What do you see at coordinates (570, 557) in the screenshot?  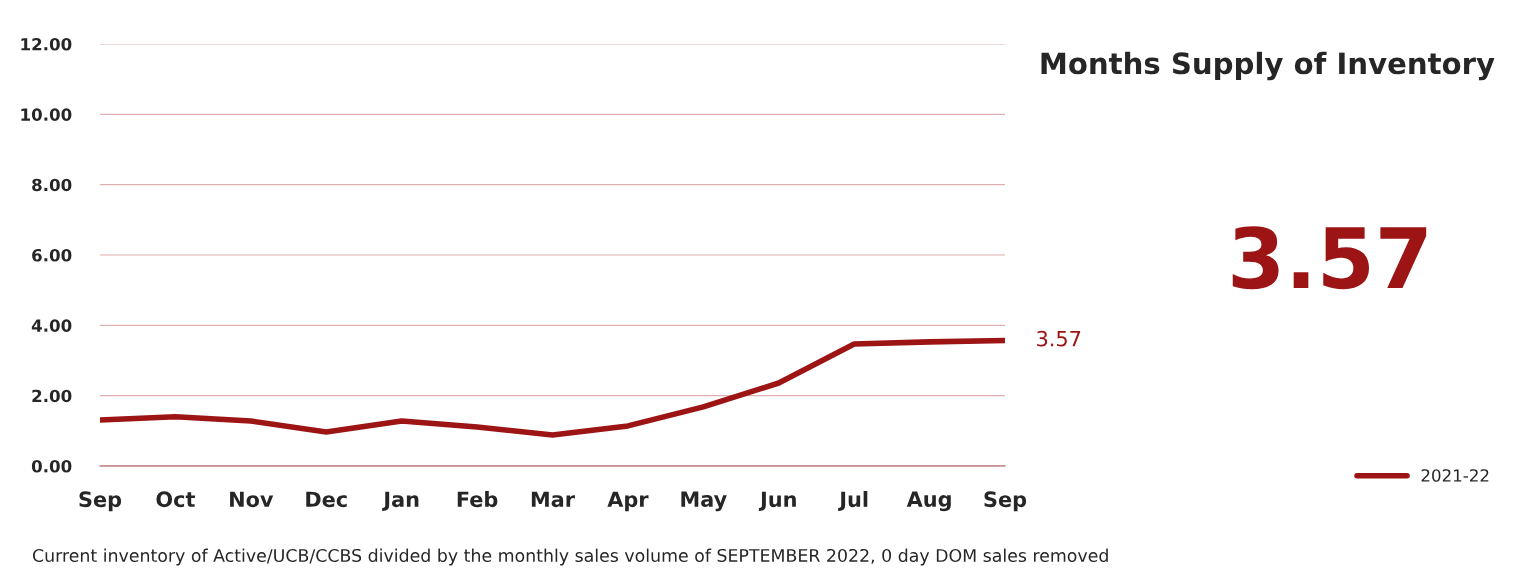 I see `text: Current inventory of Active/UCB/CCBS divided by the monthly sales volume of SEPTEMBER 2022, 0 day DOM sales removed` at bounding box center [570, 557].